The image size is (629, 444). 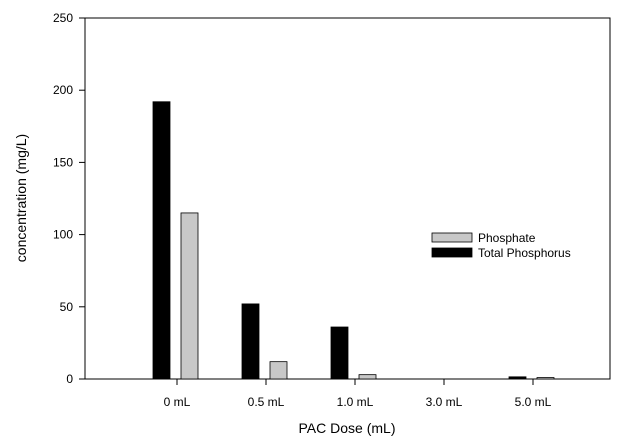 I want to click on x-tick-label: 3.0 mL, so click(x=444, y=402).